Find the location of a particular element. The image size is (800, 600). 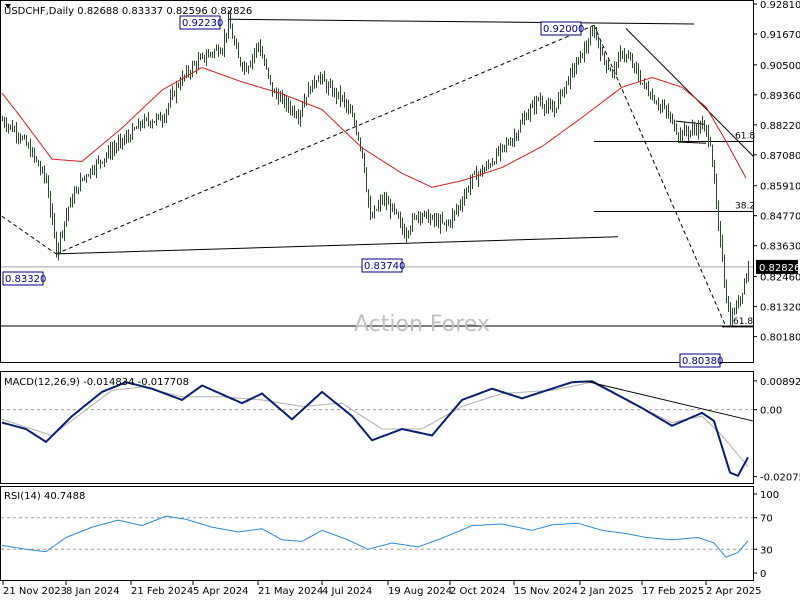

macd-tick-label: 0.008923 is located at coordinates (780, 382).